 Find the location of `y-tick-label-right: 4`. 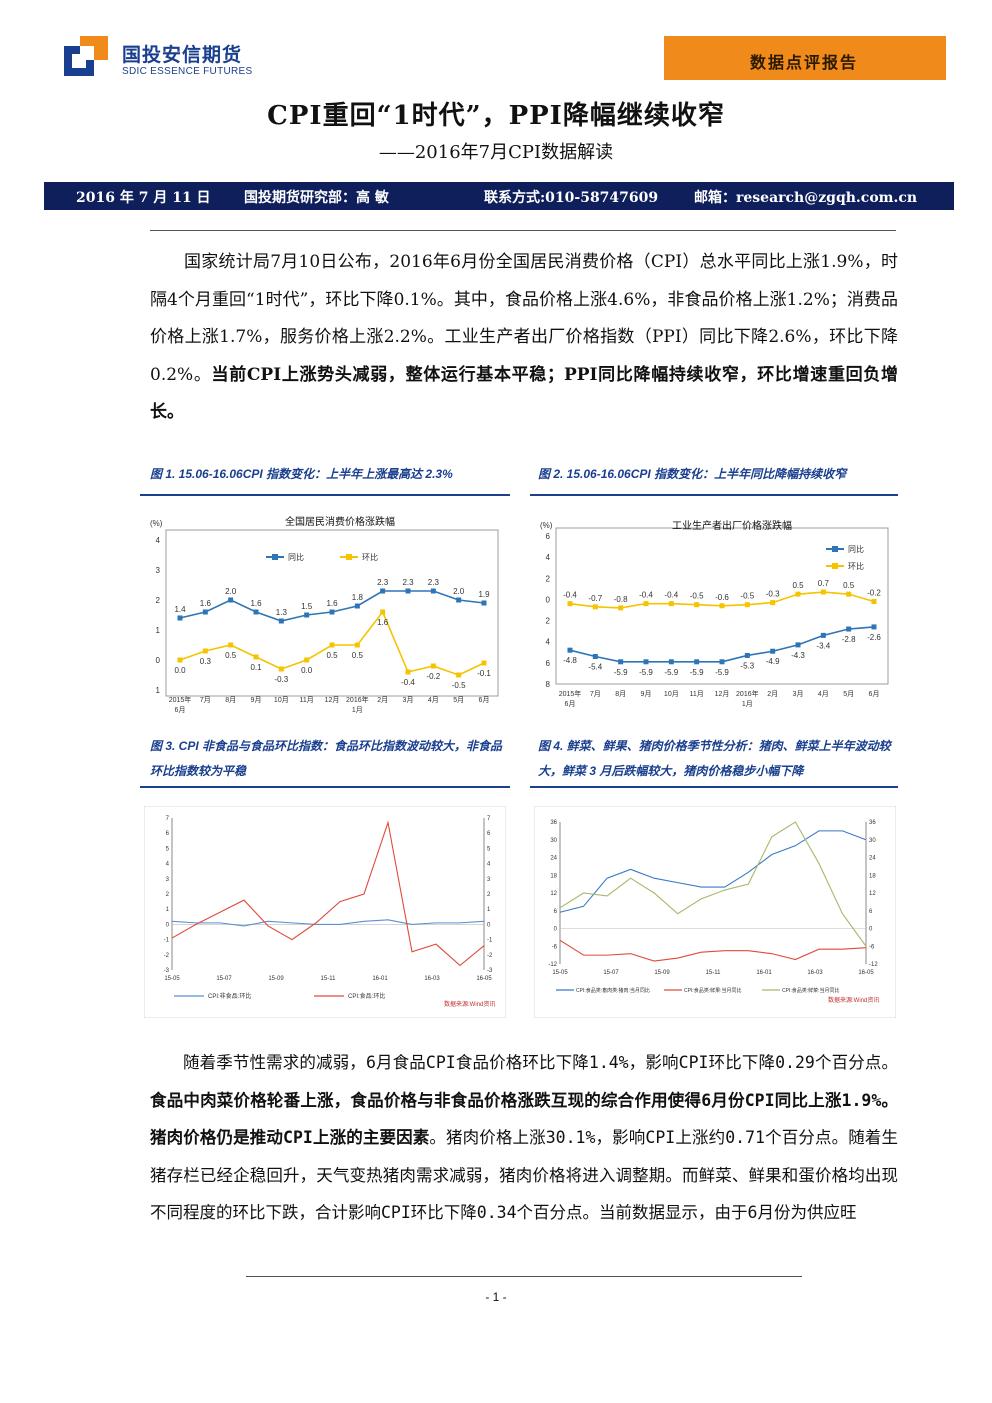

y-tick-label-right: 4 is located at coordinates (489, 865).